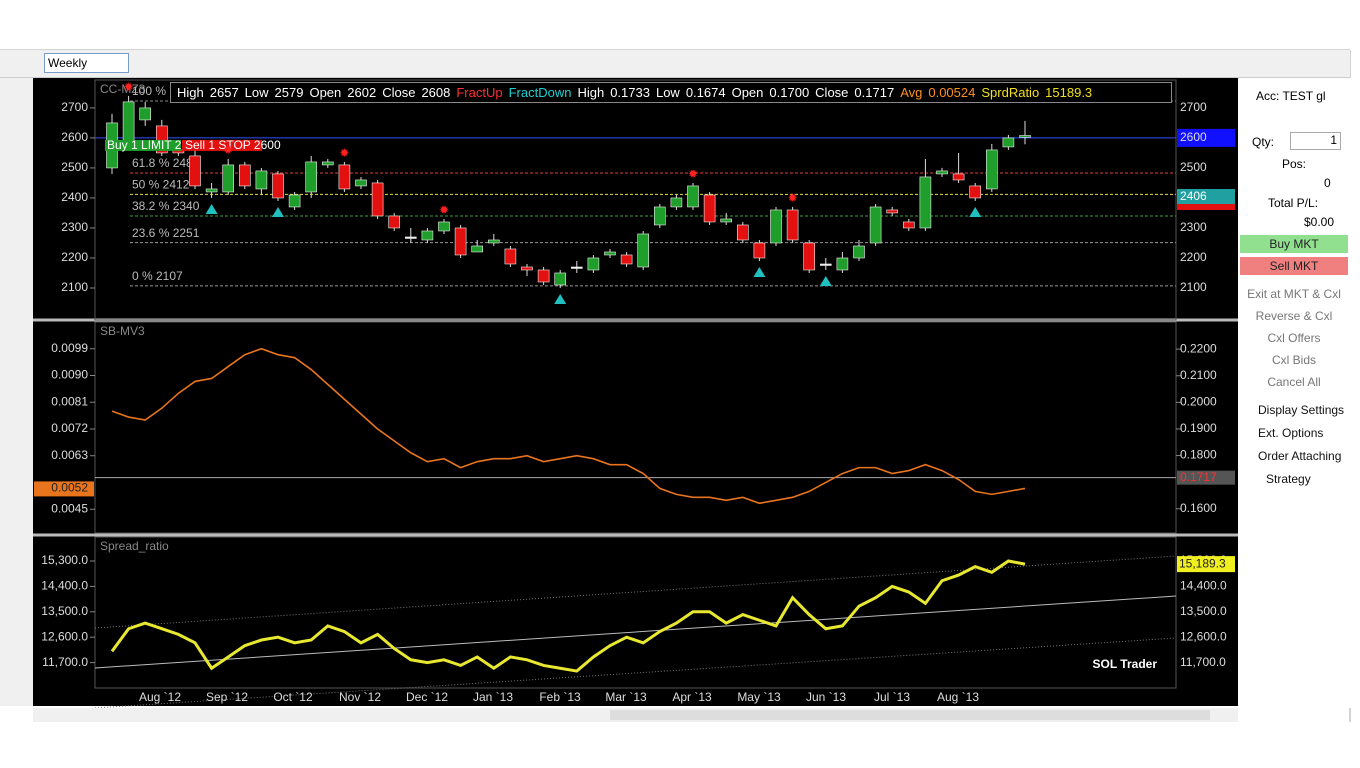 The width and height of the screenshot is (1360, 768). I want to click on x-tick-label: Nov `12, so click(360, 697).